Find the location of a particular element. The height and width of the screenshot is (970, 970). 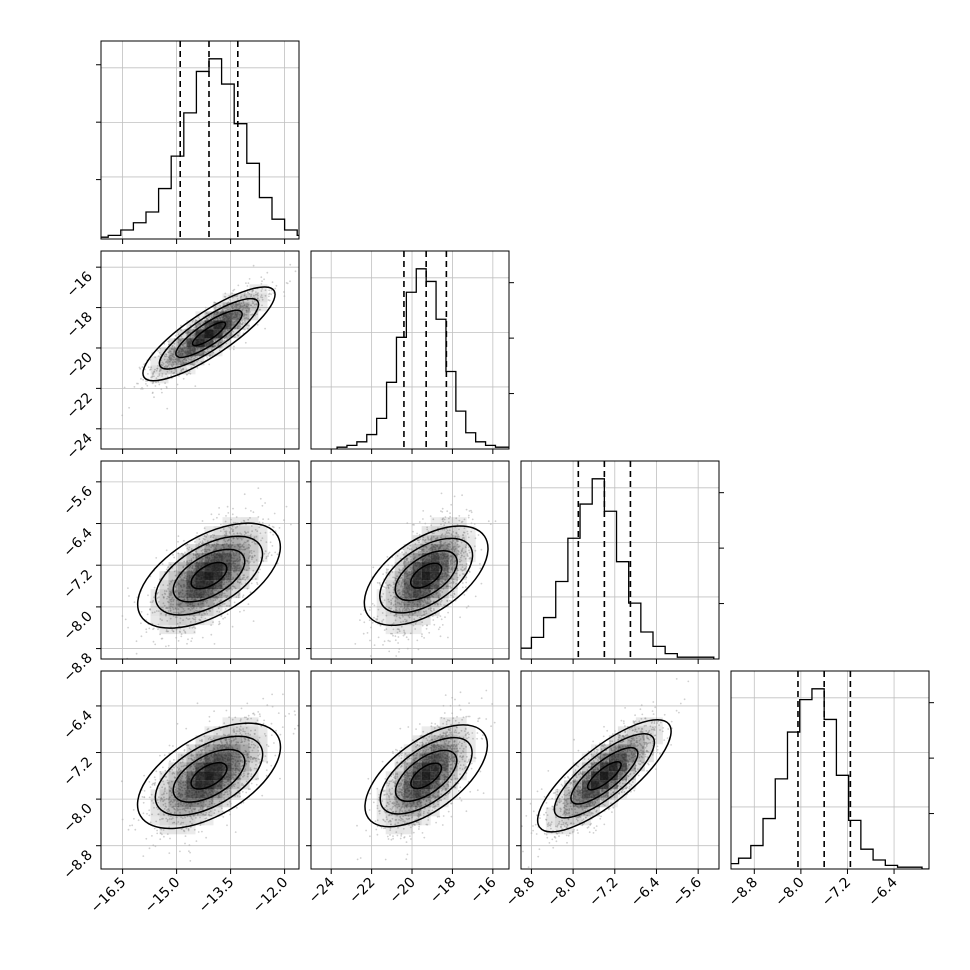

scatter-panel-1-0: −16−18−20−22−24 is located at coordinates (182, 356).